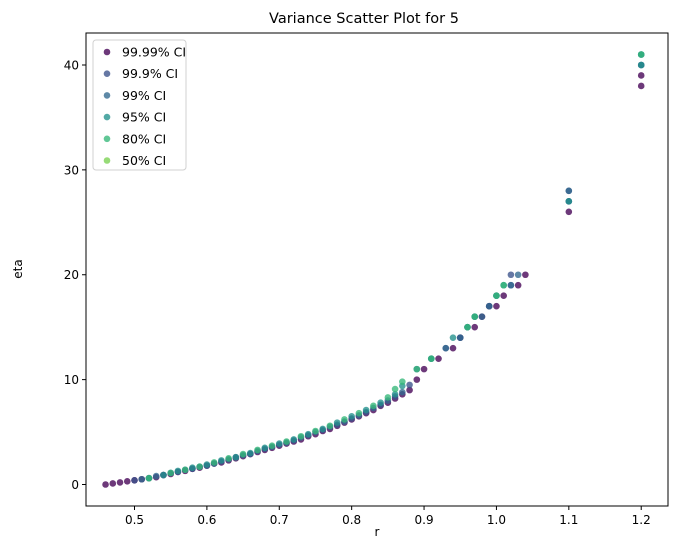  I want to click on y-axis: 0 10 20 30 40, so click(75, 275).